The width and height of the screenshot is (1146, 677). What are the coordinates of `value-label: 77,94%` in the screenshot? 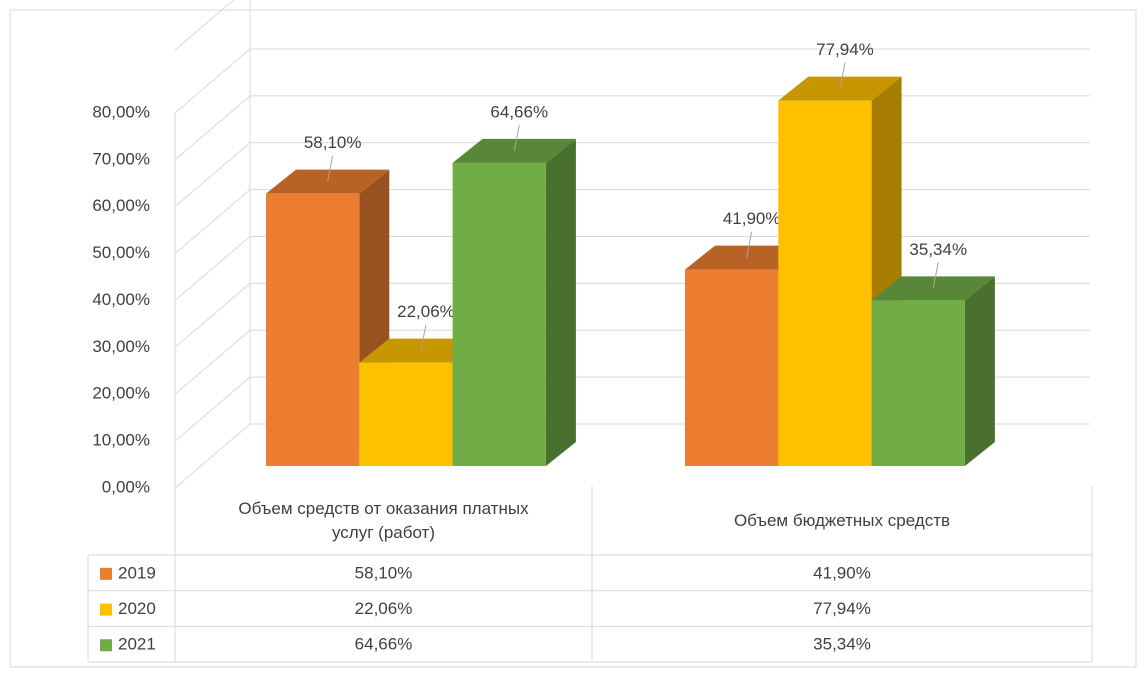 It's located at (845, 49).